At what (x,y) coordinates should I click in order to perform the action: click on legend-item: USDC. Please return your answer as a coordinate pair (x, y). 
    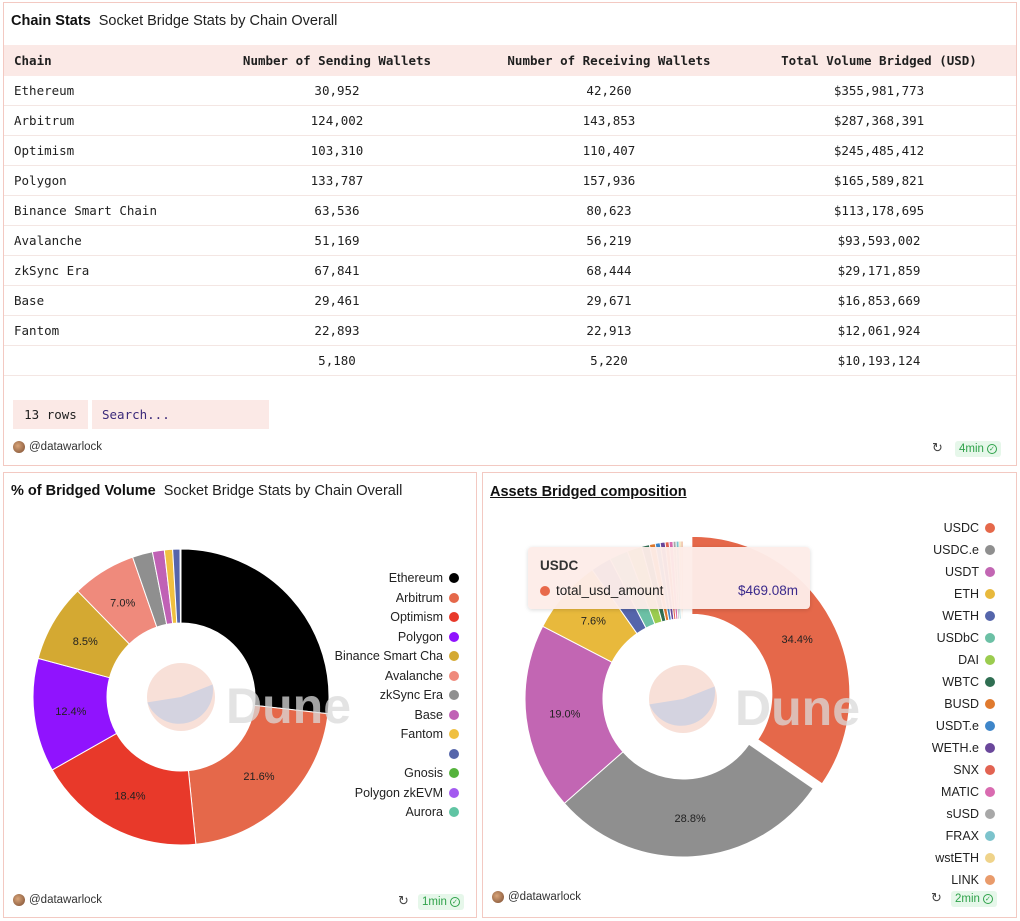
    Looking at the image, I should click on (969, 528).